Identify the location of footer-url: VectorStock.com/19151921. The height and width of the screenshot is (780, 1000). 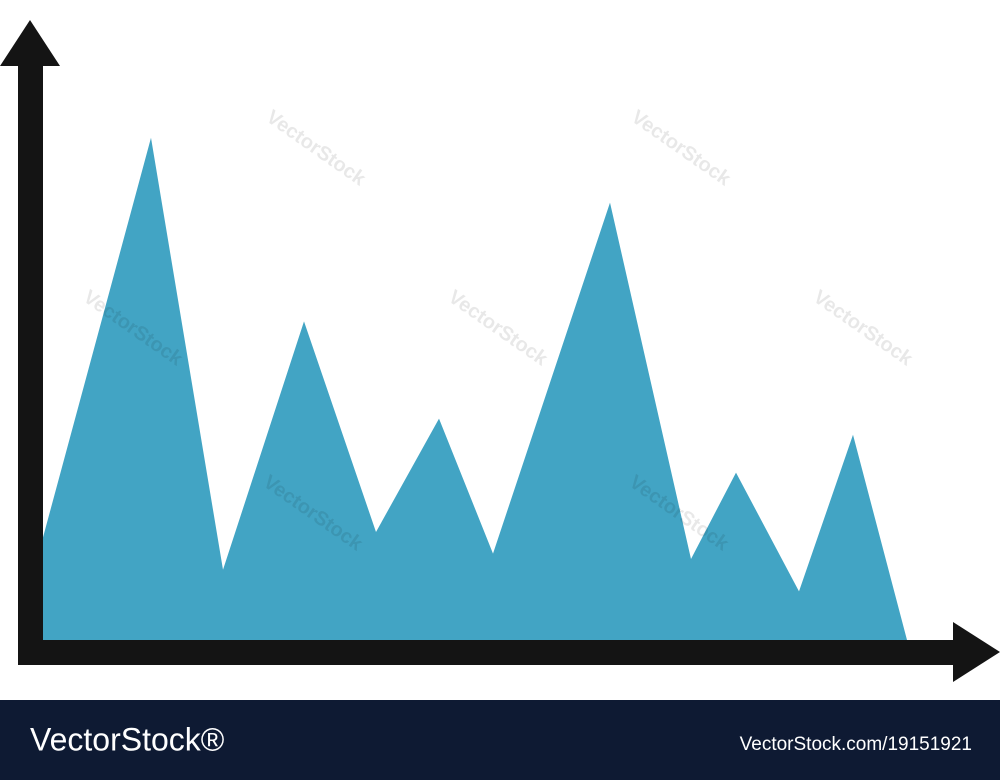
(856, 744).